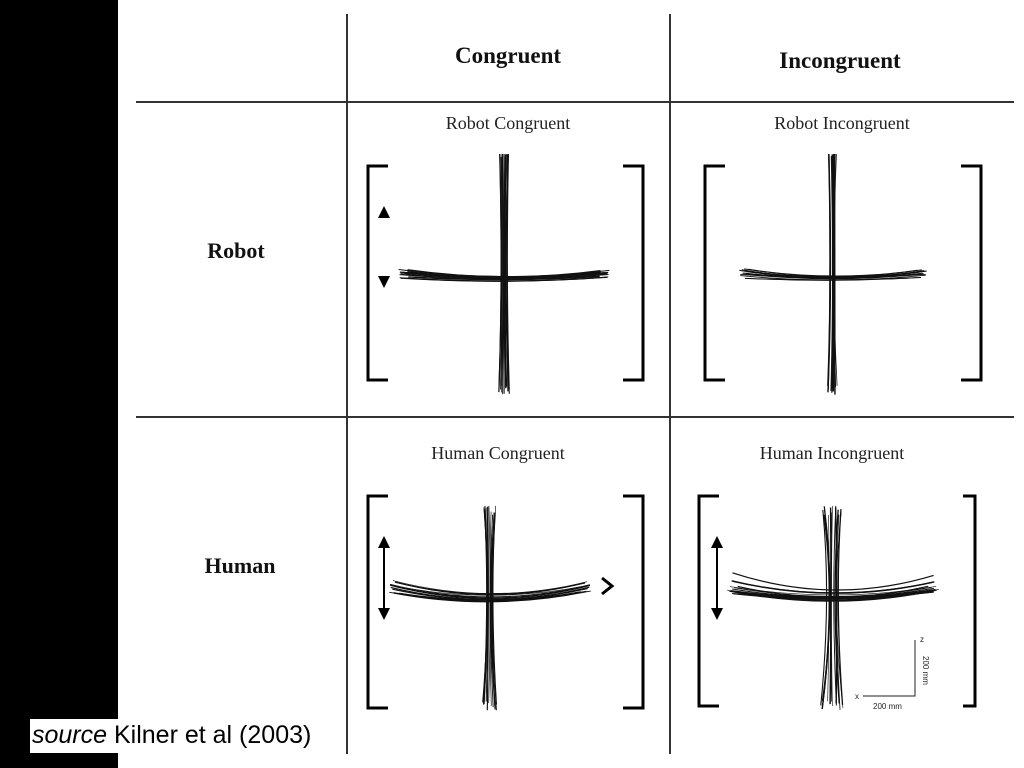 This screenshot has width=1024, height=768. I want to click on trajectory-plot-robot-congruent, so click(505, 274).